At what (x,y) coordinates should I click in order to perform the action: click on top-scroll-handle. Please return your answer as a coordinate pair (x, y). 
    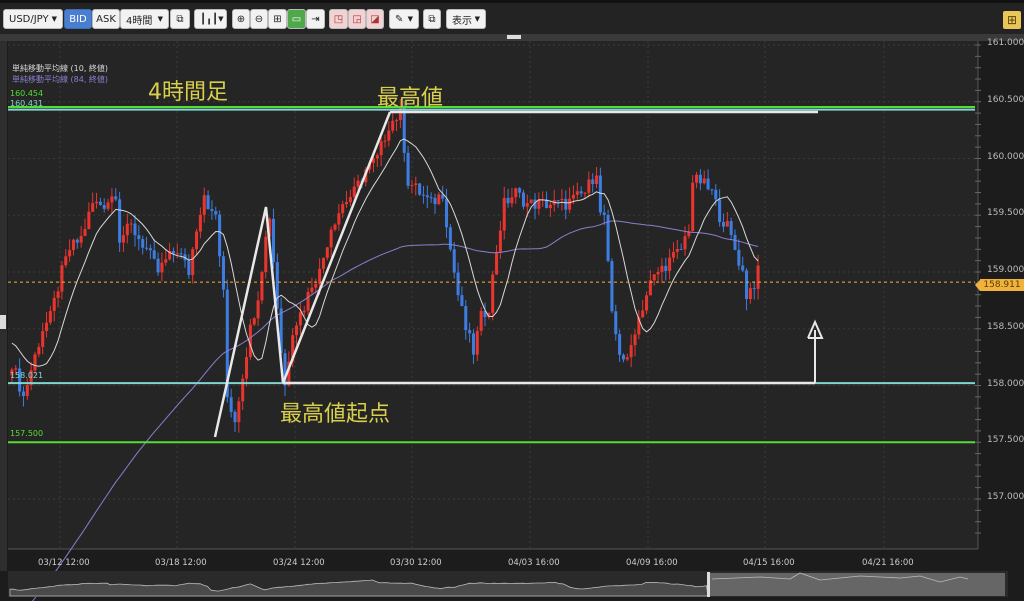
    Looking at the image, I should click on (514, 37).